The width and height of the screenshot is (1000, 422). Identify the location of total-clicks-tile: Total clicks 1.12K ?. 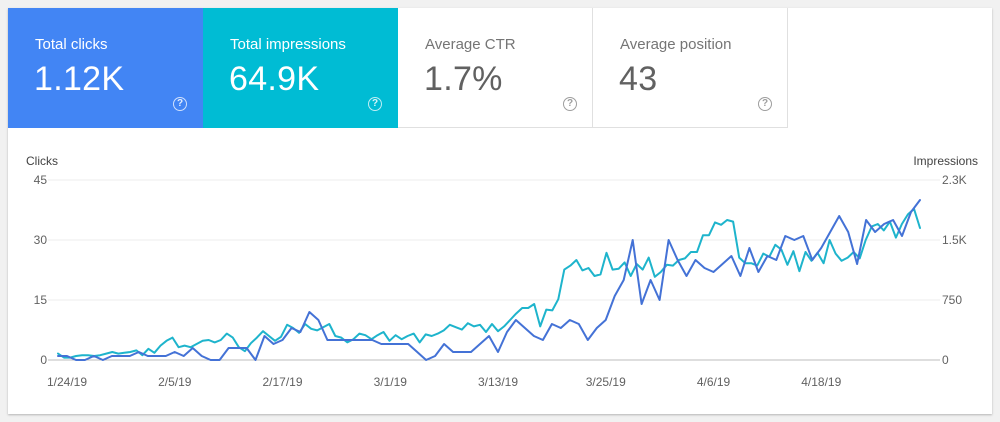
(105, 68).